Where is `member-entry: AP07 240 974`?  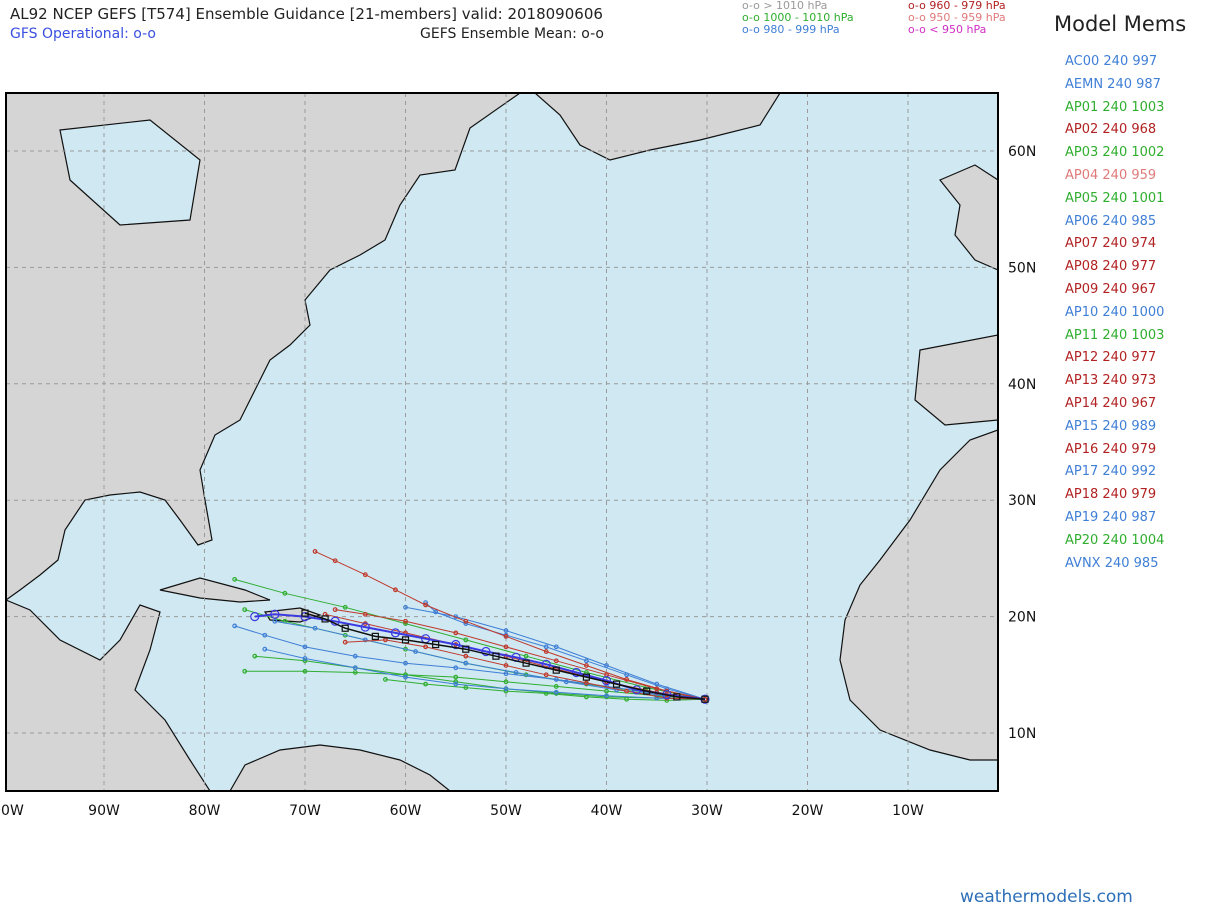 member-entry: AP07 240 974 is located at coordinates (1111, 244).